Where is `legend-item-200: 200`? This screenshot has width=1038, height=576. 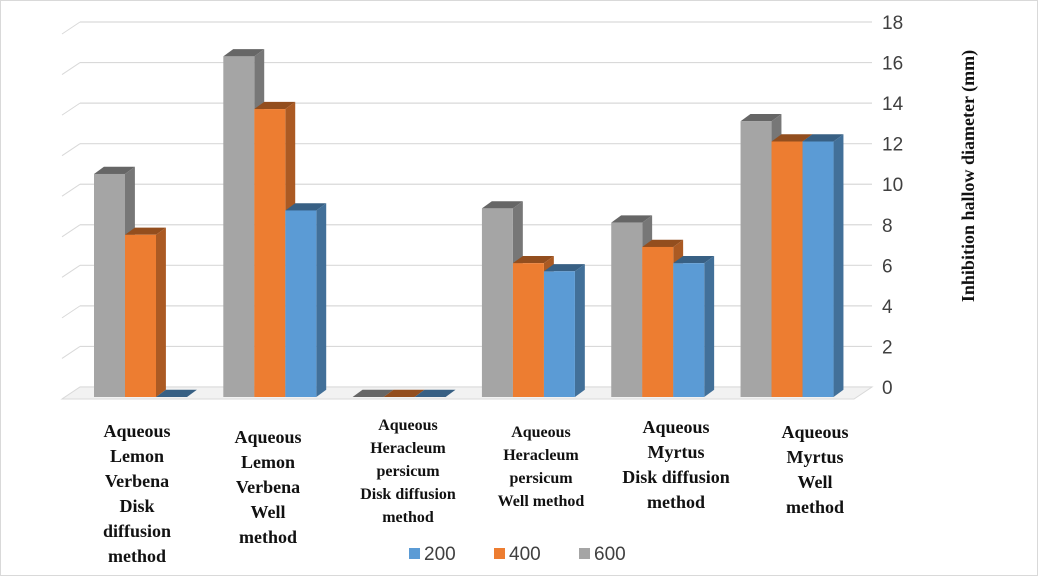
legend-item-200: 200 is located at coordinates (432, 554).